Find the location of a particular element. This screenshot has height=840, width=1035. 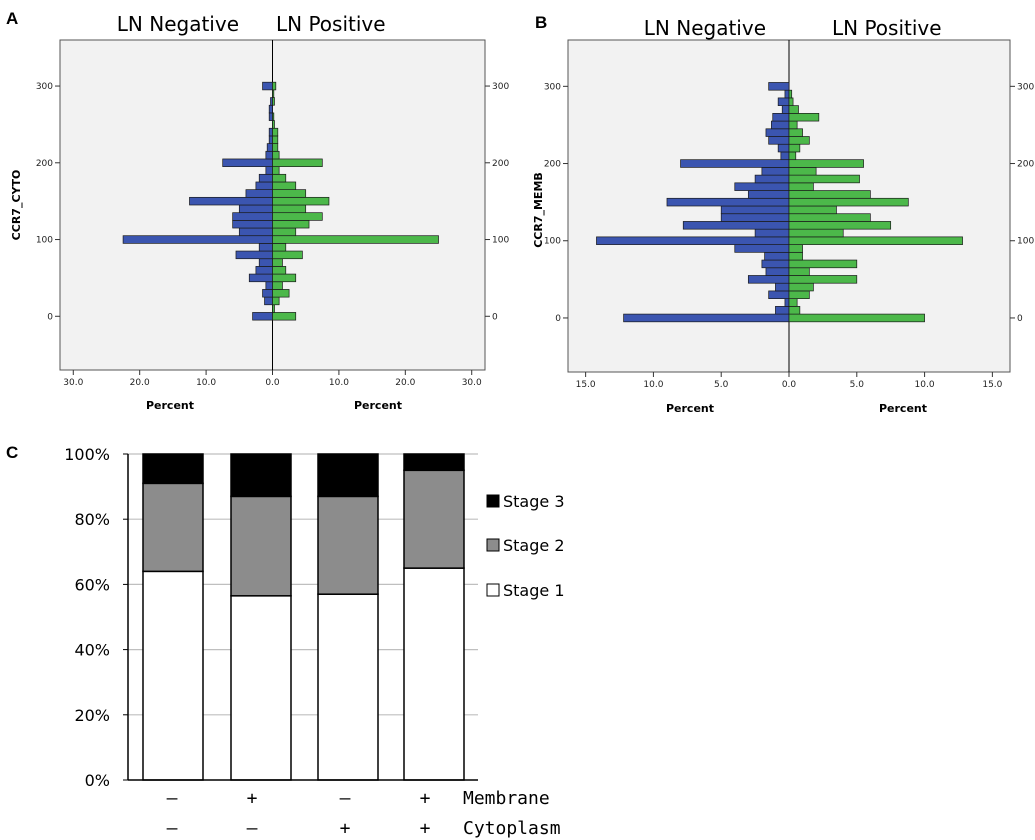

y-tick-label-c: 60% is located at coordinates (92, 584).